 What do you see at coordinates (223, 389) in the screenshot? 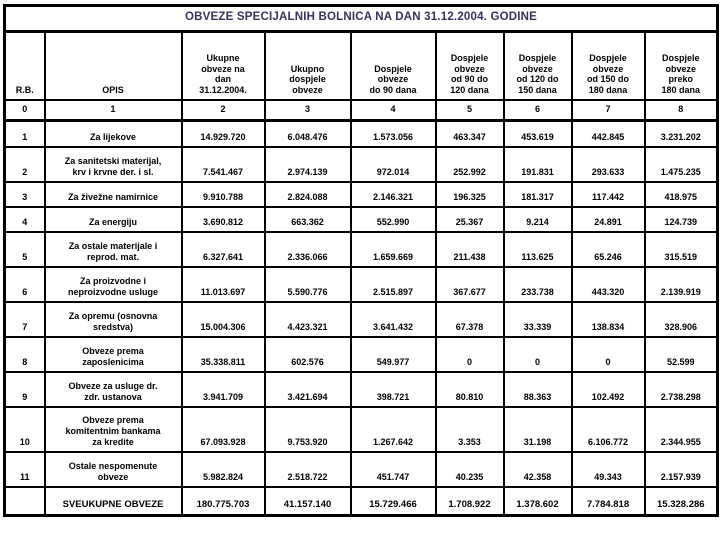
I see `value-cell: 3.941.709` at bounding box center [223, 389].